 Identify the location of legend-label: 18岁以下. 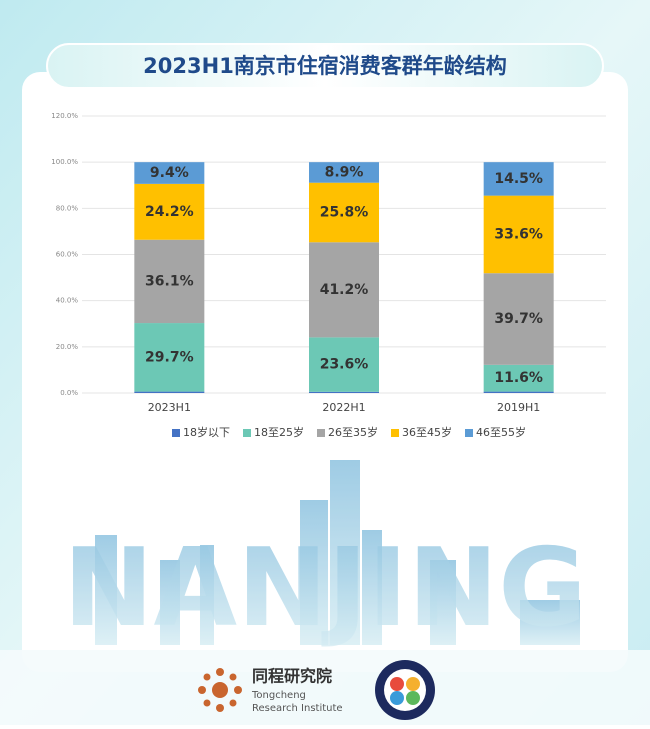
(206, 432).